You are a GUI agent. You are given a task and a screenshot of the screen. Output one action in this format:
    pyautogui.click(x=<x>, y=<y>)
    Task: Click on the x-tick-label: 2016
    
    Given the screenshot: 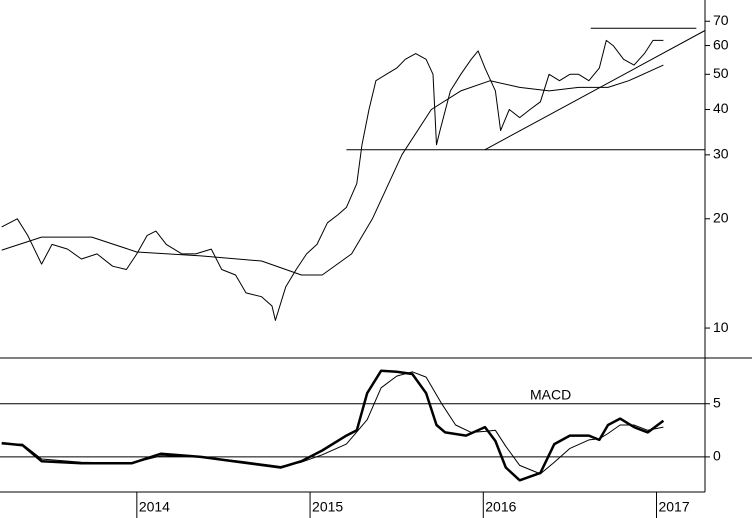 What is the action you would take?
    pyautogui.click(x=500, y=507)
    